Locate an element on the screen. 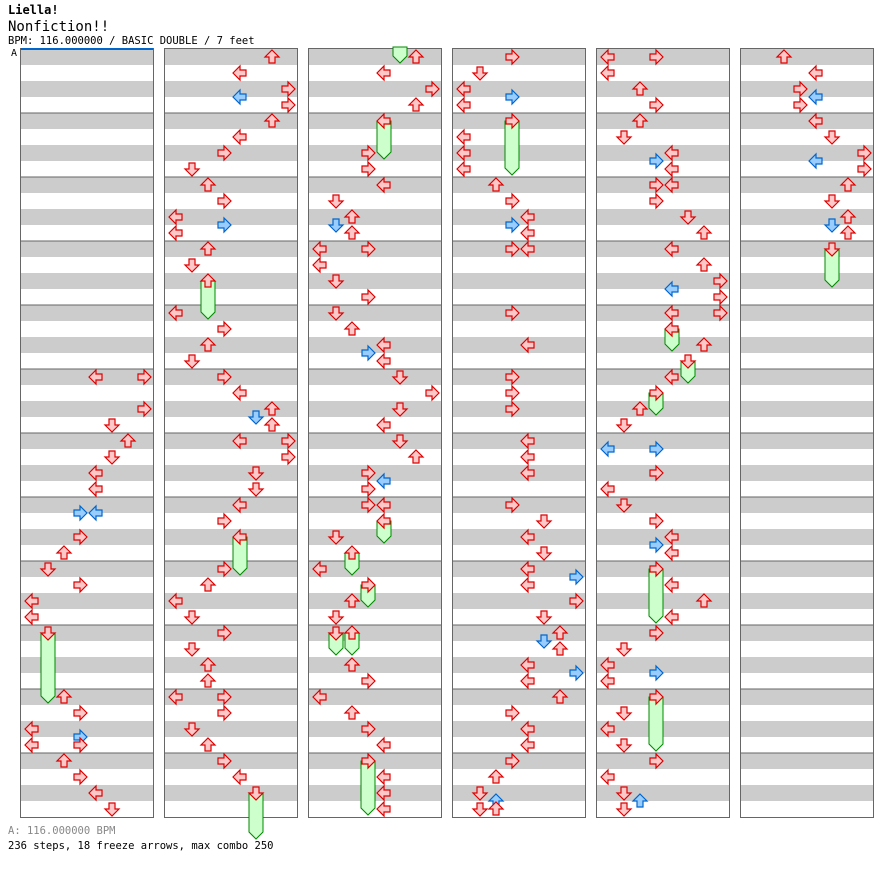 This screenshot has width=896, height=876. chart-column is located at coordinates (375, 432).